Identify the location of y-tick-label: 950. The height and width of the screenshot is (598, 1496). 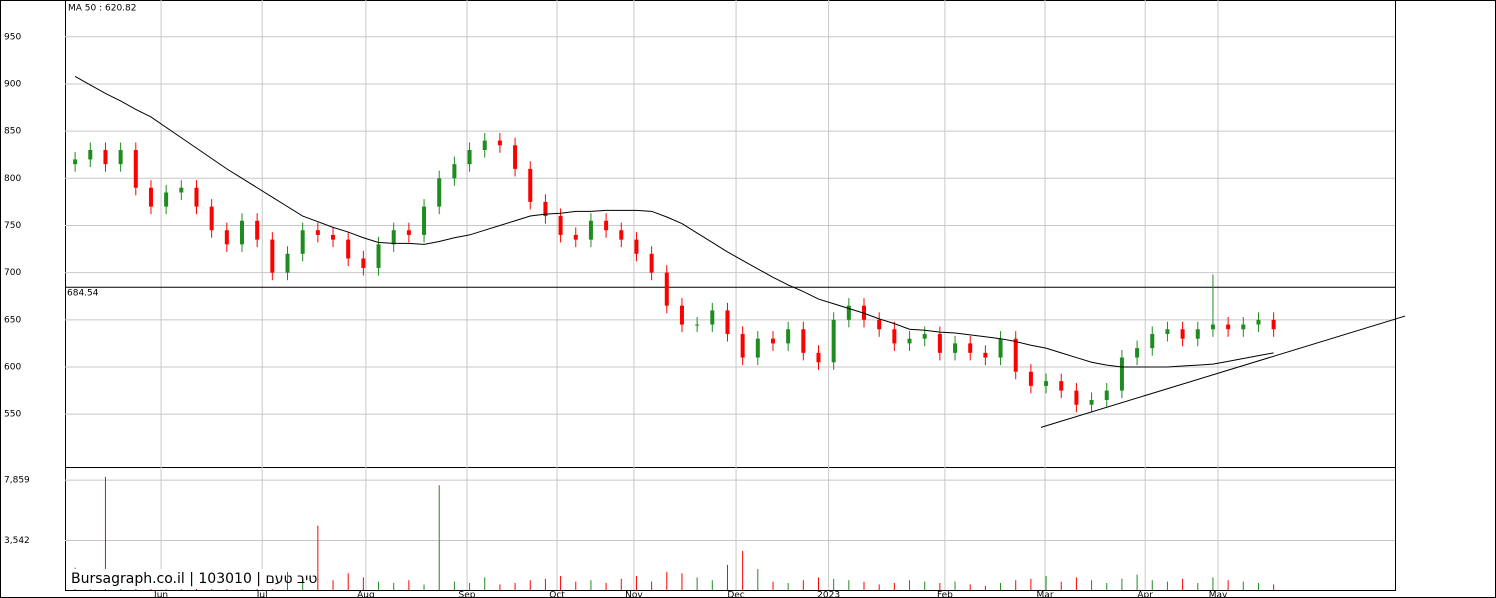
(12, 37).